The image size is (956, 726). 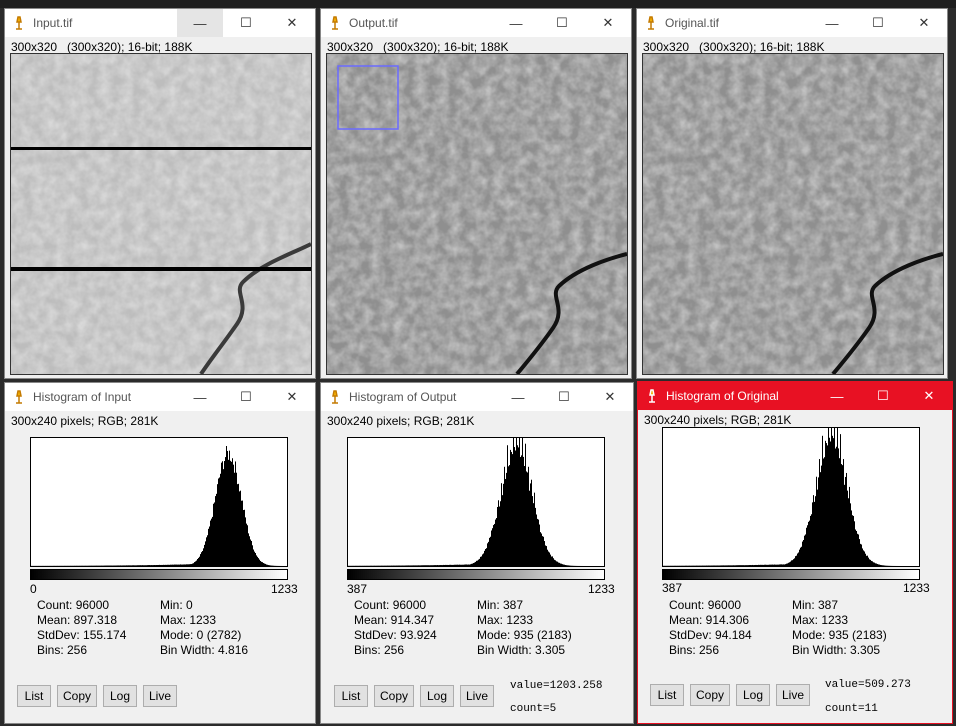 What do you see at coordinates (791, 574) in the screenshot?
I see `lut-gradient-bar` at bounding box center [791, 574].